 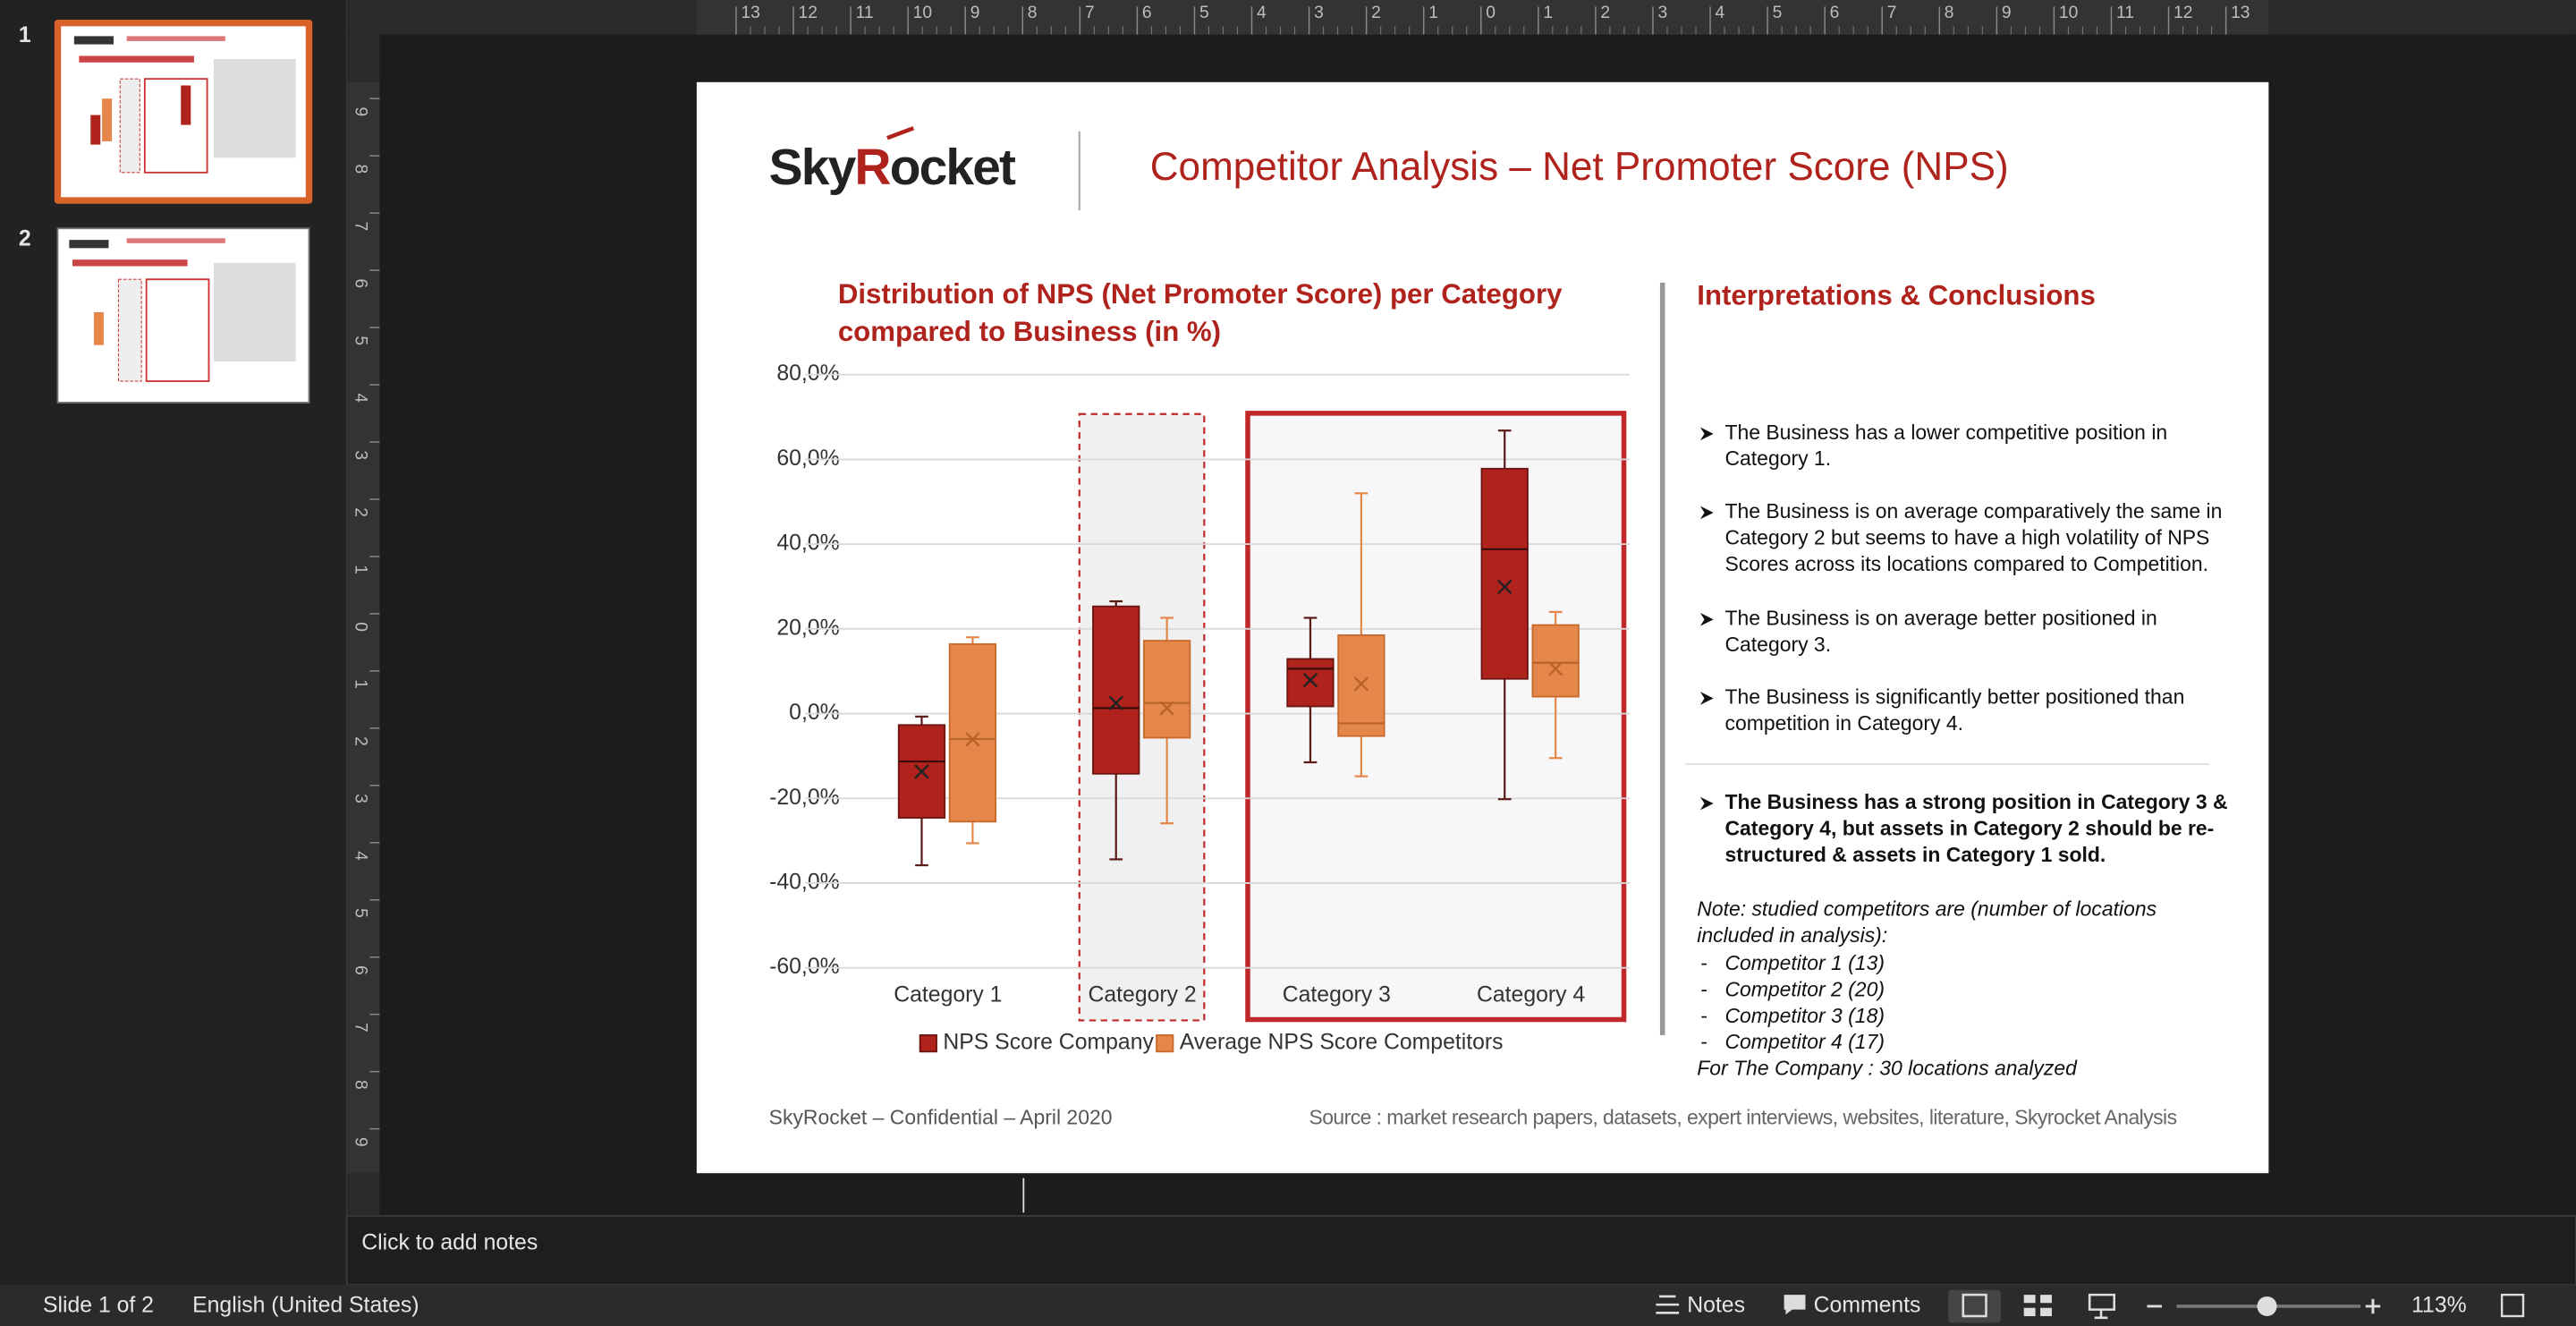 What do you see at coordinates (1716, 1306) in the screenshot?
I see `notes-label: Notes` at bounding box center [1716, 1306].